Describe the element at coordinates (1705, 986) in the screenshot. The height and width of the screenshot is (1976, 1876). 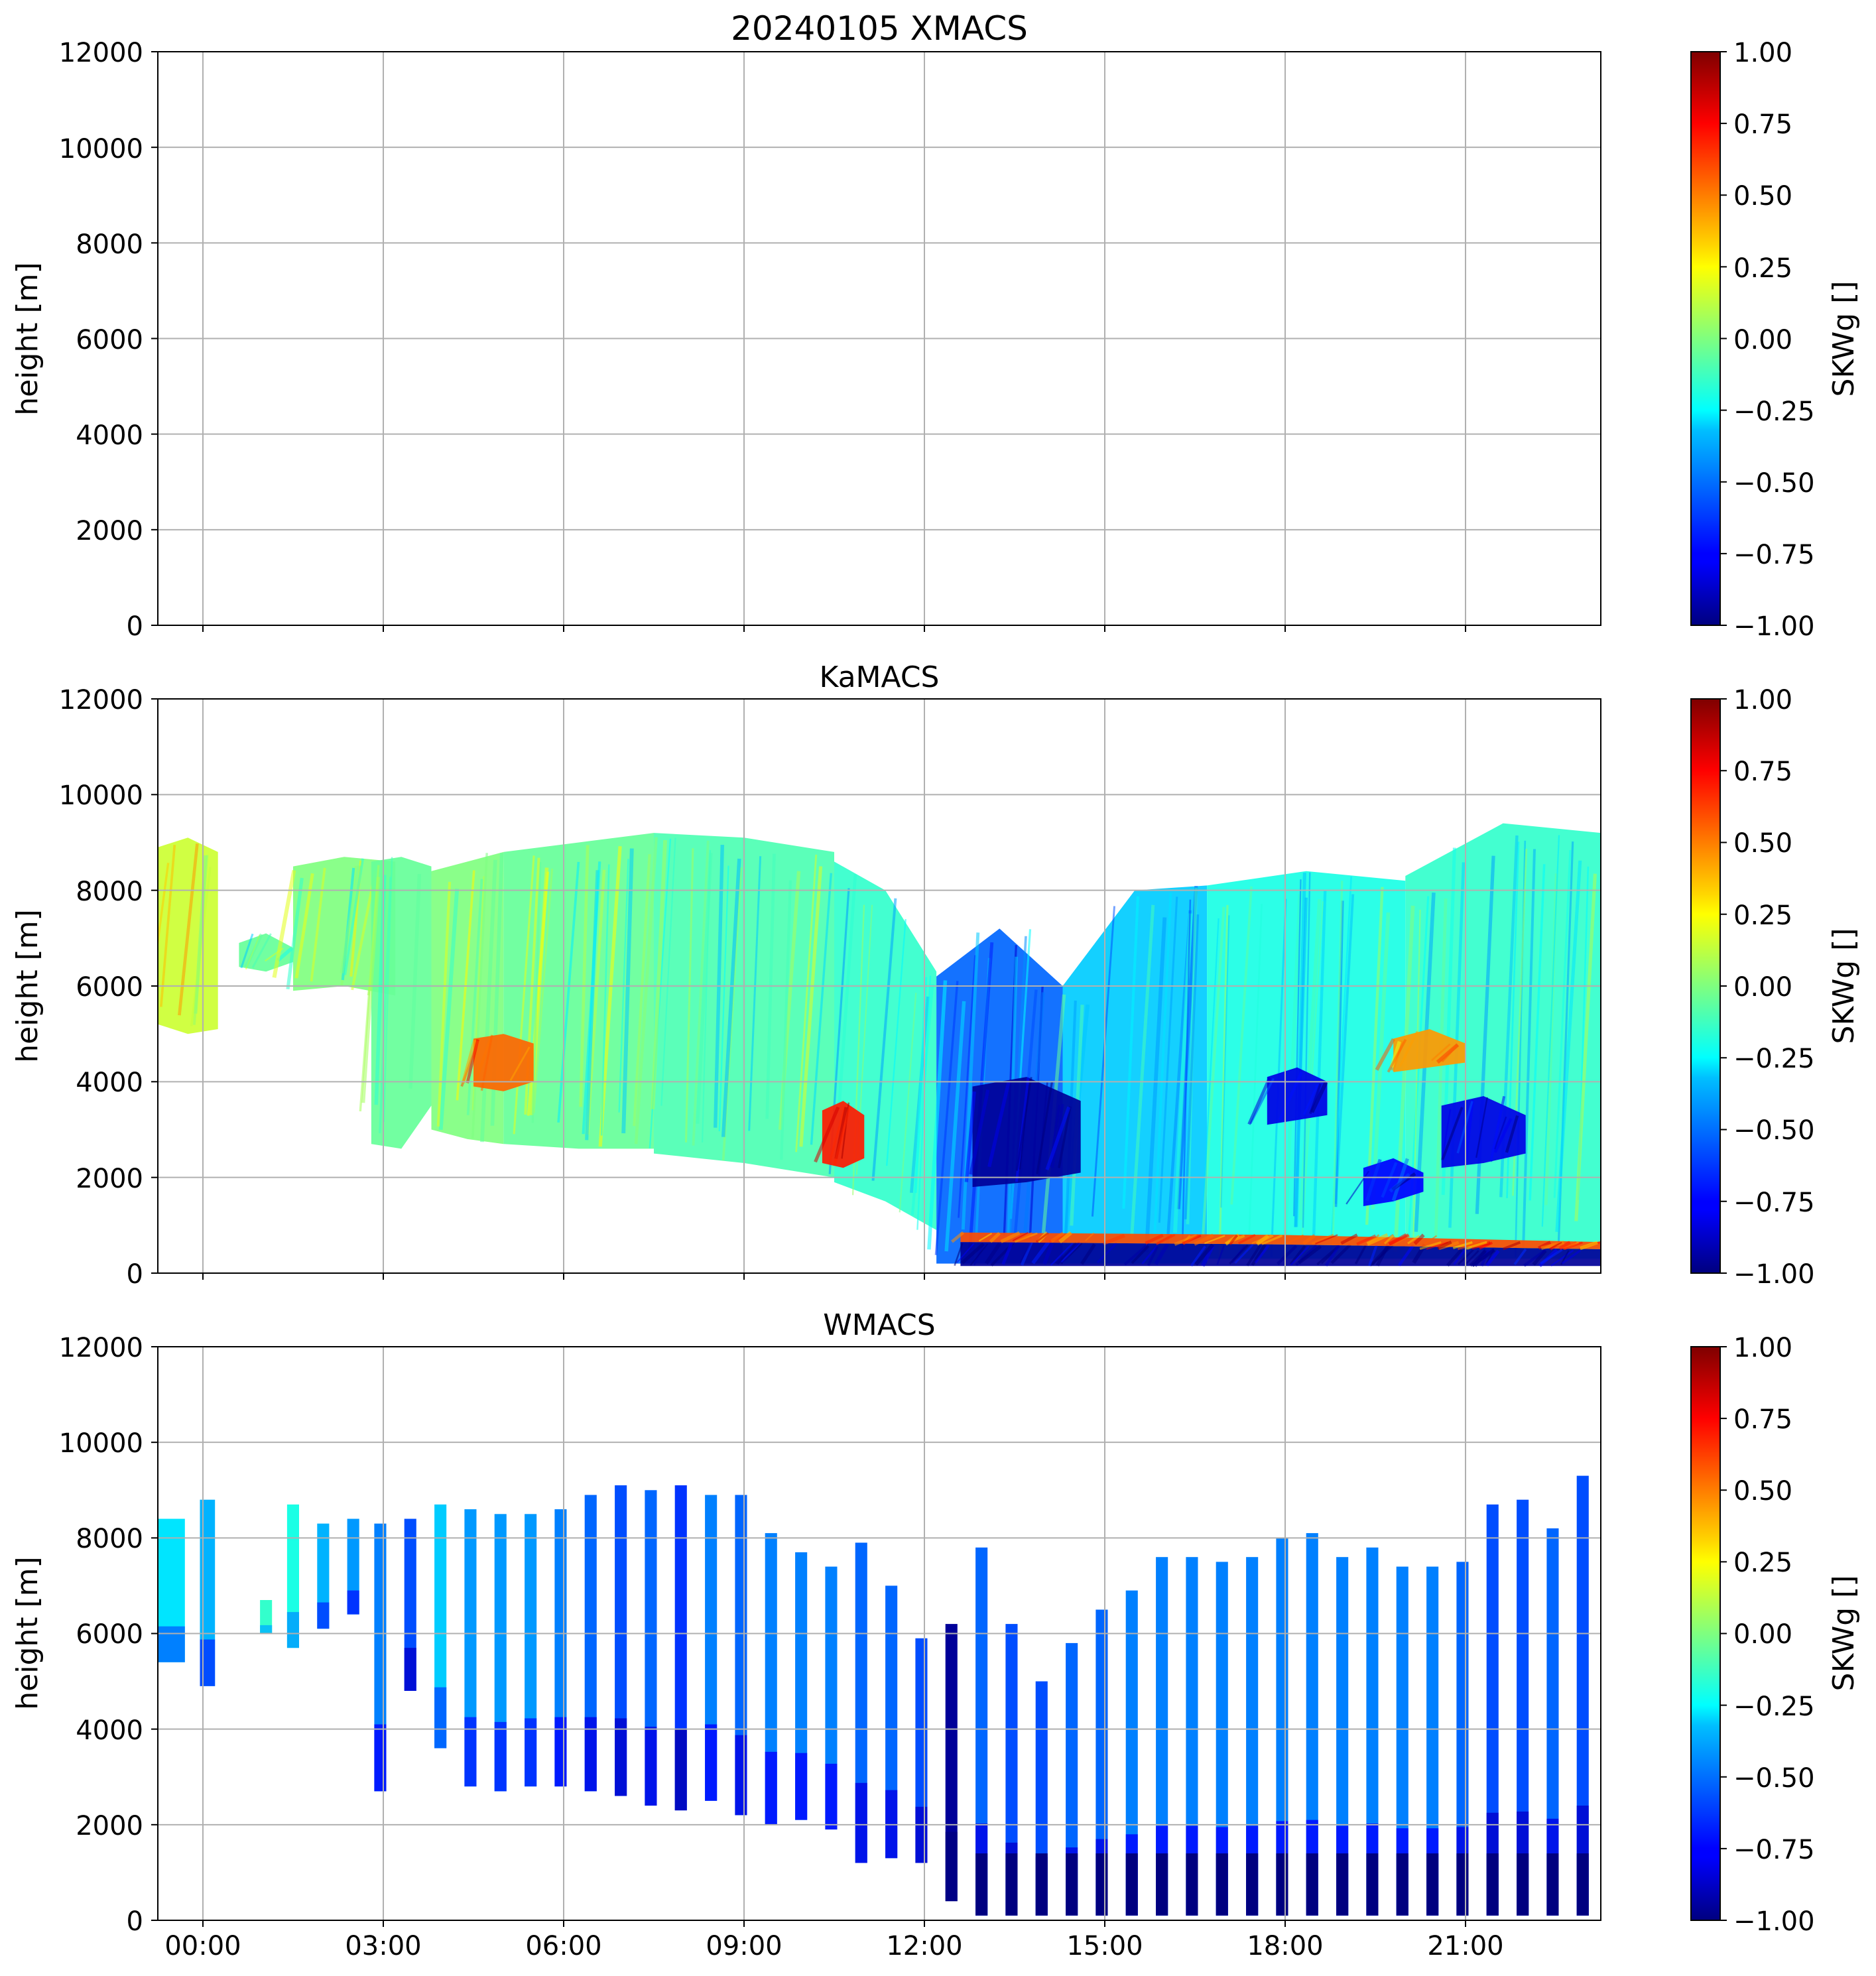
I see `colorbar-gradient` at that location.